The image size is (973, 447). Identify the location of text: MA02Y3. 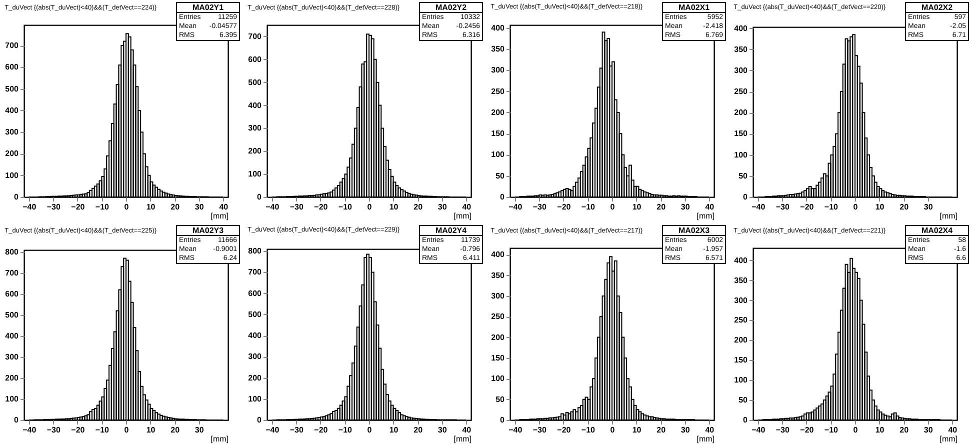
(208, 231).